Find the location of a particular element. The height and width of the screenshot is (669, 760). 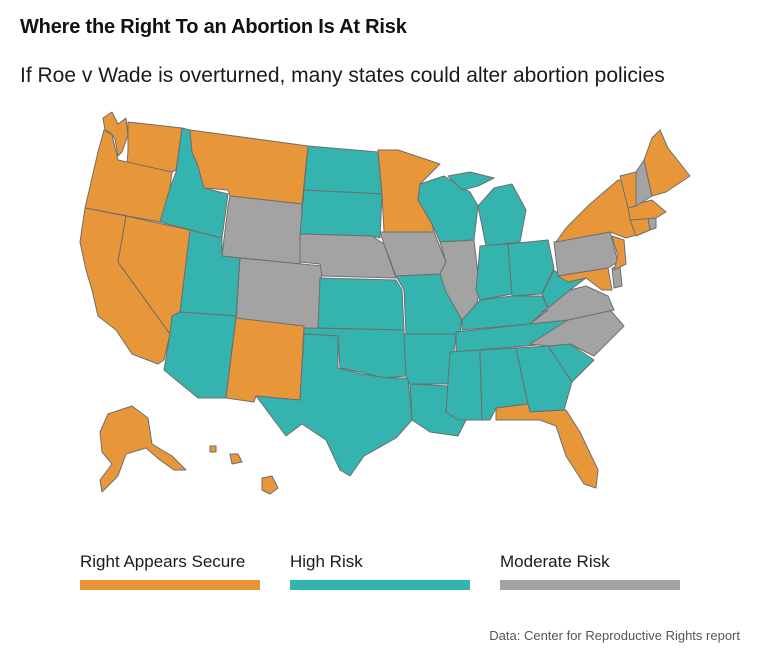

state-az is located at coordinates (200, 355).